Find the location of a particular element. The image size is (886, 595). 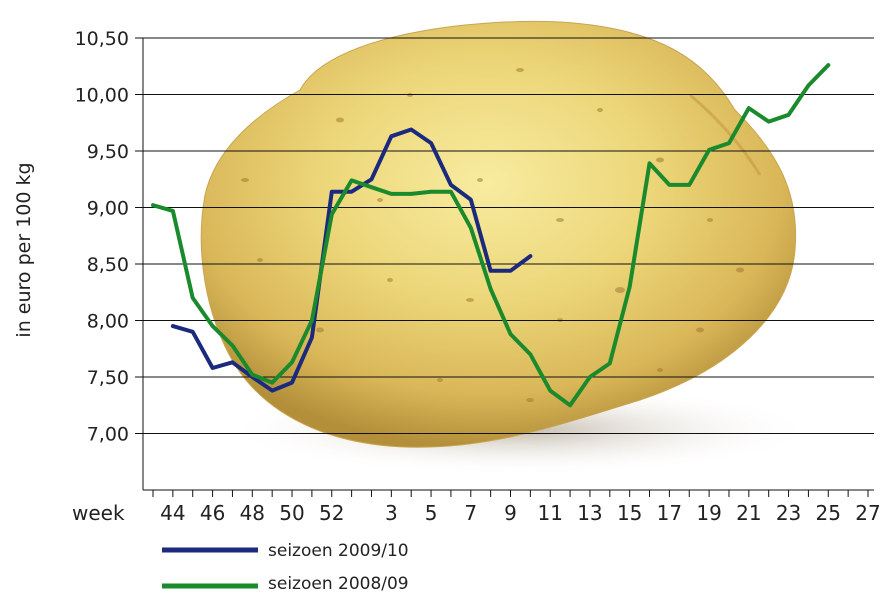

legend-label-2008-09: seizoen 2008/09 is located at coordinates (338, 584).